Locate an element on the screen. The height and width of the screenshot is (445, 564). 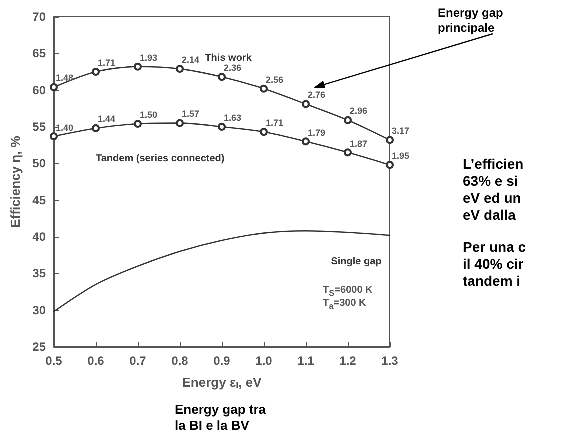
annotation: 2.96 is located at coordinates (359, 111).